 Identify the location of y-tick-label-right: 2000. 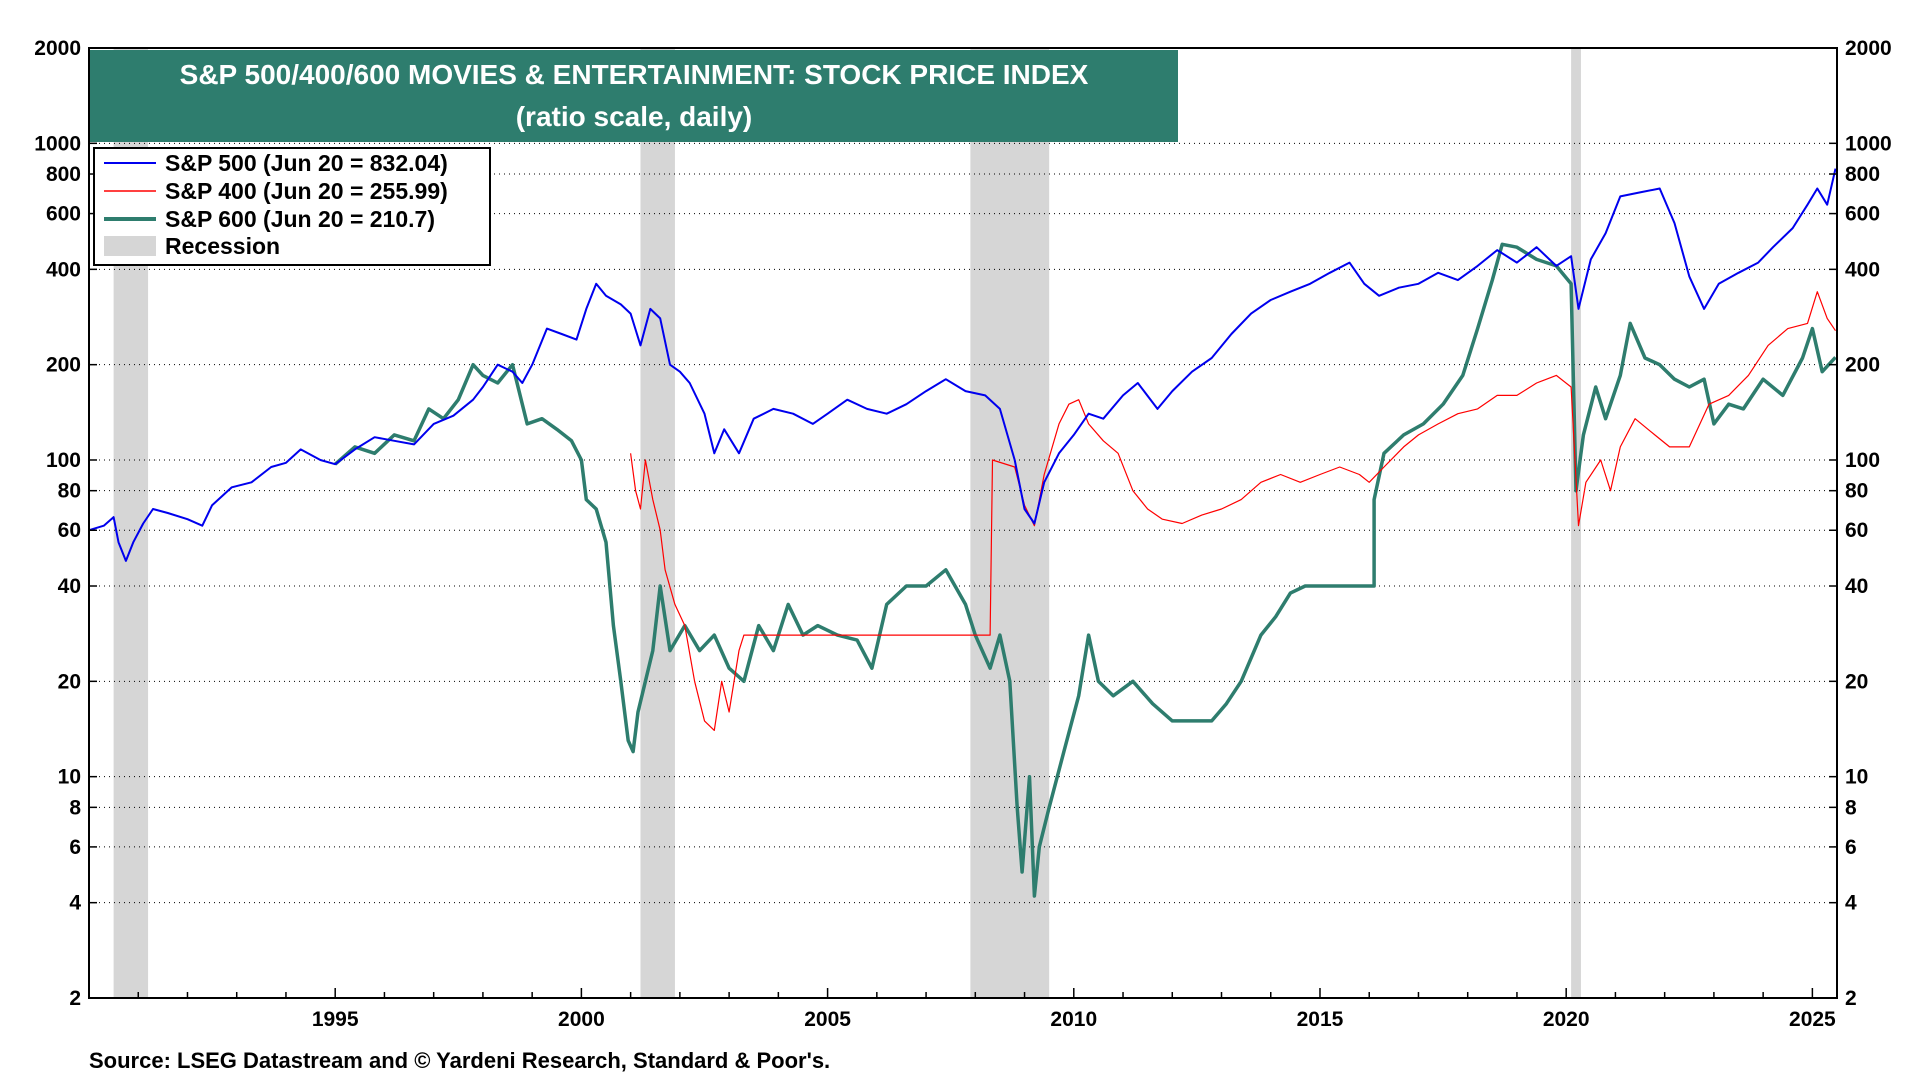
(1868, 48).